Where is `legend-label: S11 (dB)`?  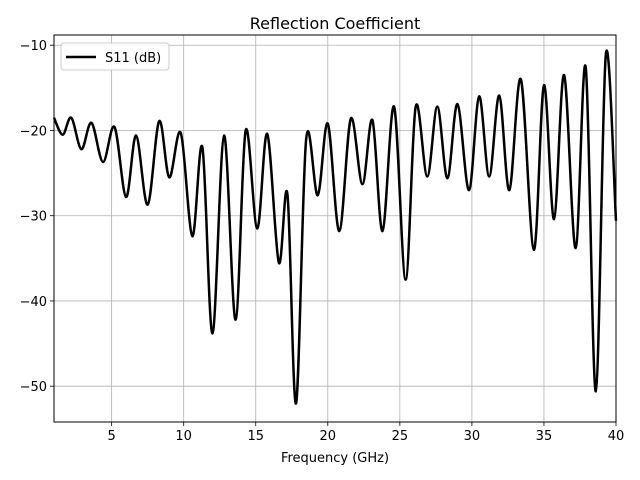
legend-label: S11 (dB) is located at coordinates (133, 58).